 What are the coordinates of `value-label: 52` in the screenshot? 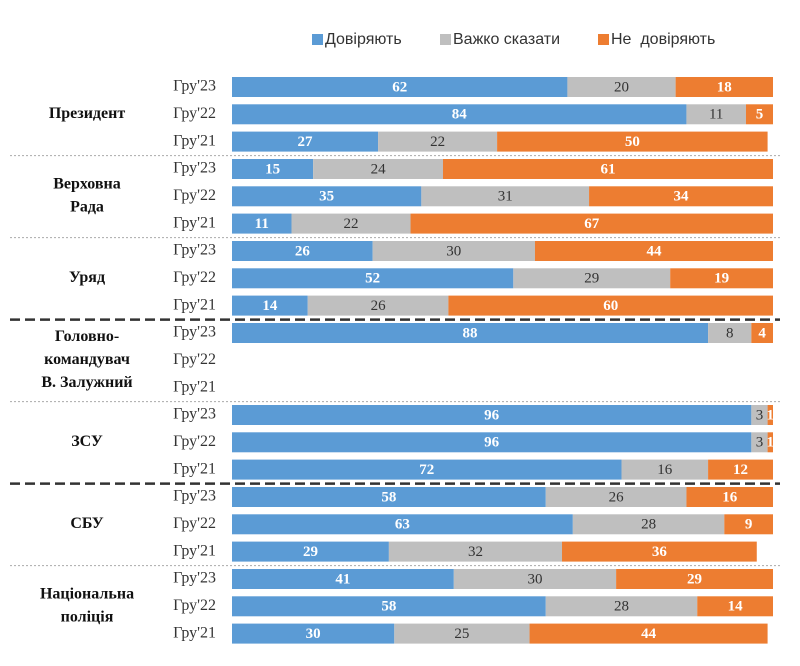 It's located at (372, 279).